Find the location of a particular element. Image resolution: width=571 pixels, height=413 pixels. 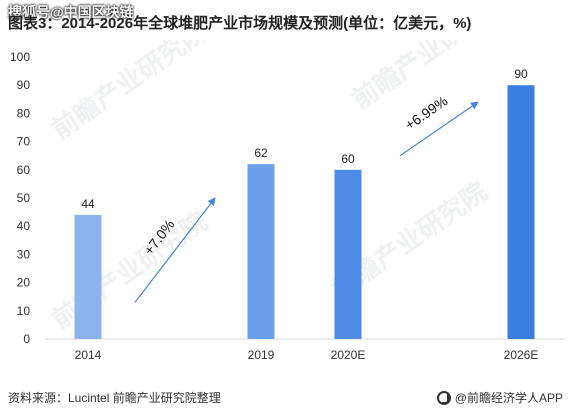

y-axis: 0 10 20 30 40 50 60 70 80 90 100 is located at coordinates (20, 198).